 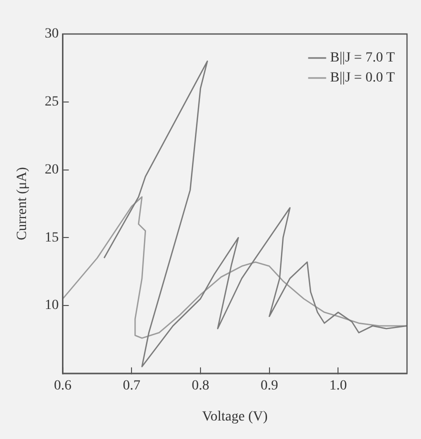 What do you see at coordinates (235, 416) in the screenshot?
I see `x-axis-title: Voltage (V)` at bounding box center [235, 416].